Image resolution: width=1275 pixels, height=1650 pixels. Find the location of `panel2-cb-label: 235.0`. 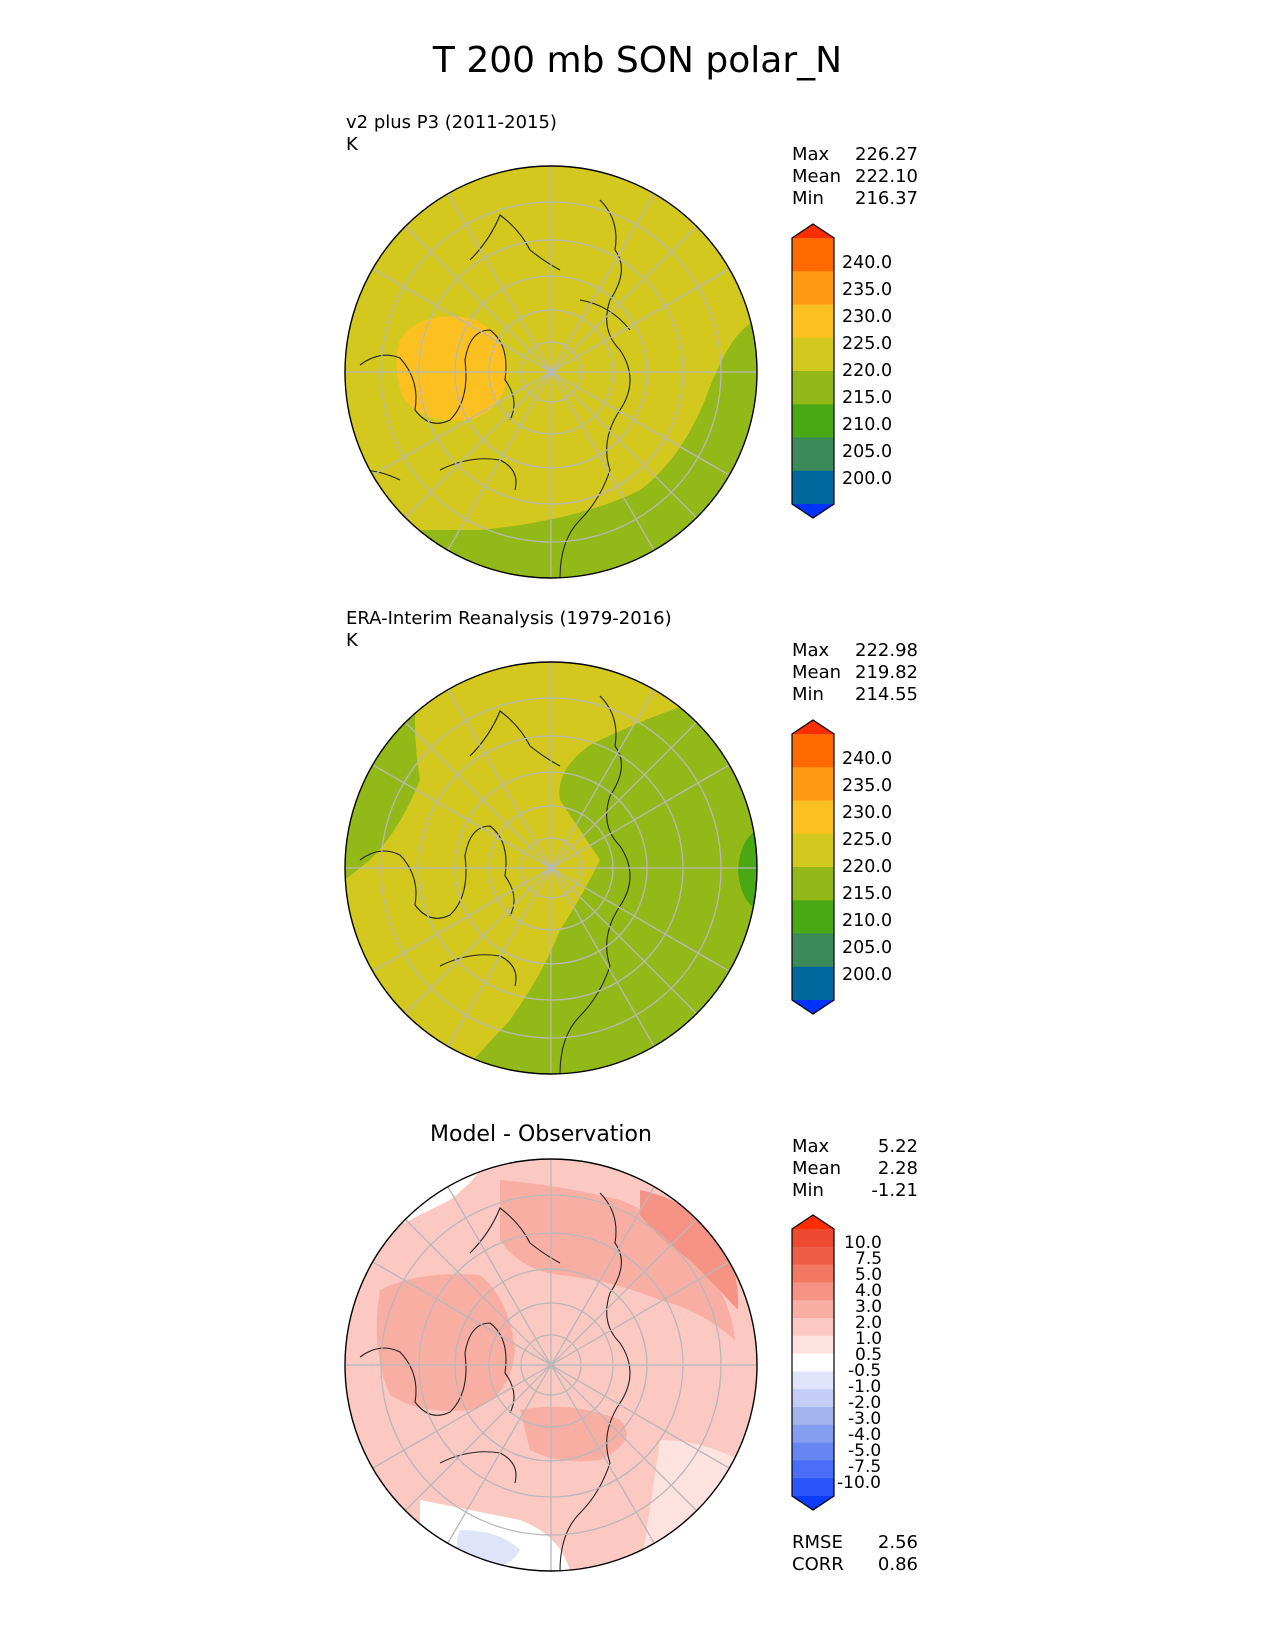

panel2-cb-label: 235.0 is located at coordinates (867, 786).